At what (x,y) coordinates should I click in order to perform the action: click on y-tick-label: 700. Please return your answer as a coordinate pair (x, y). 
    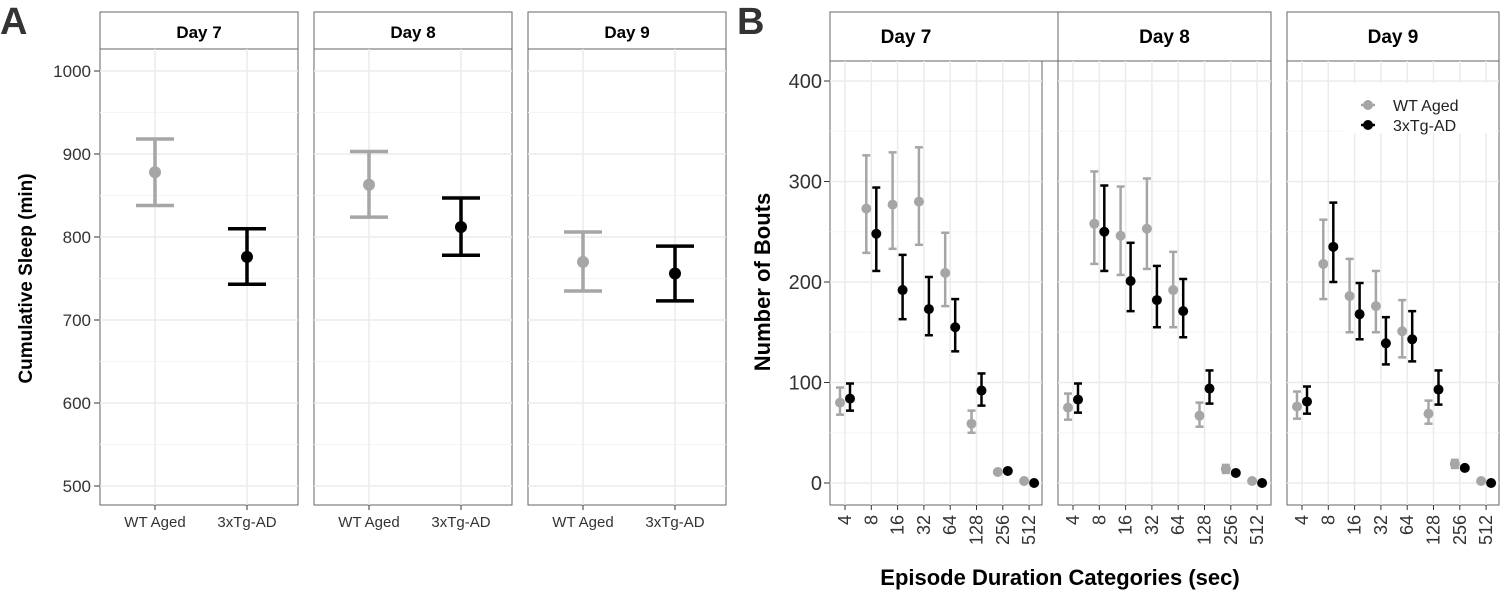
    Looking at the image, I should click on (77, 320).